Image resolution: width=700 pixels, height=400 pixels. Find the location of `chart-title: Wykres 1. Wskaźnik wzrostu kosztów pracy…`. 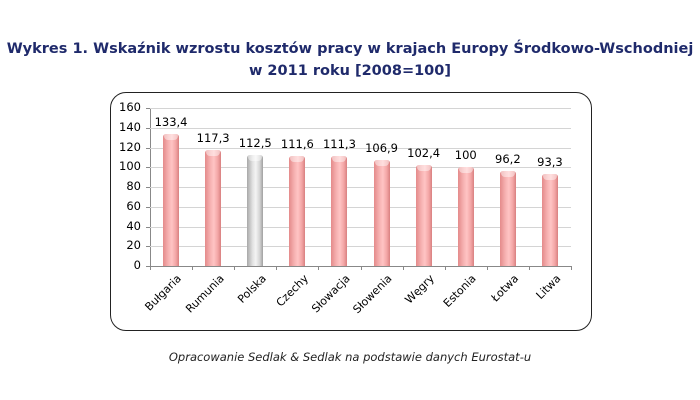

chart-title: Wykres 1. Wskaźnik wzrostu kosztów pracy… is located at coordinates (350, 60).